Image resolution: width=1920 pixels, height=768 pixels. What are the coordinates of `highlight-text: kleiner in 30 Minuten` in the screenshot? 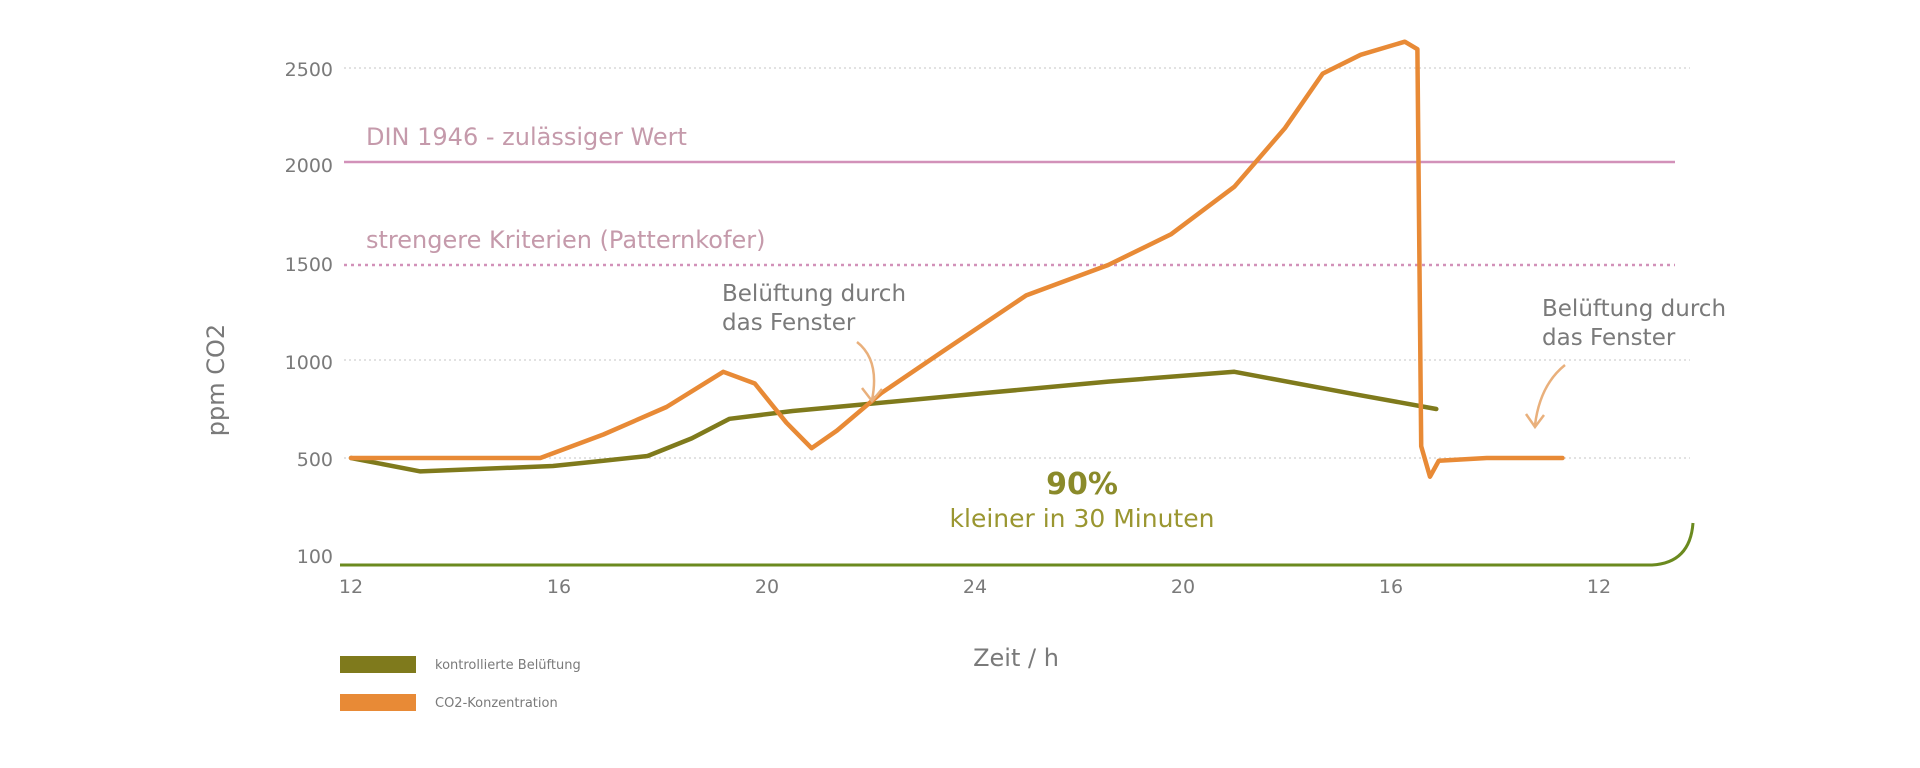 It's located at (1082, 518).